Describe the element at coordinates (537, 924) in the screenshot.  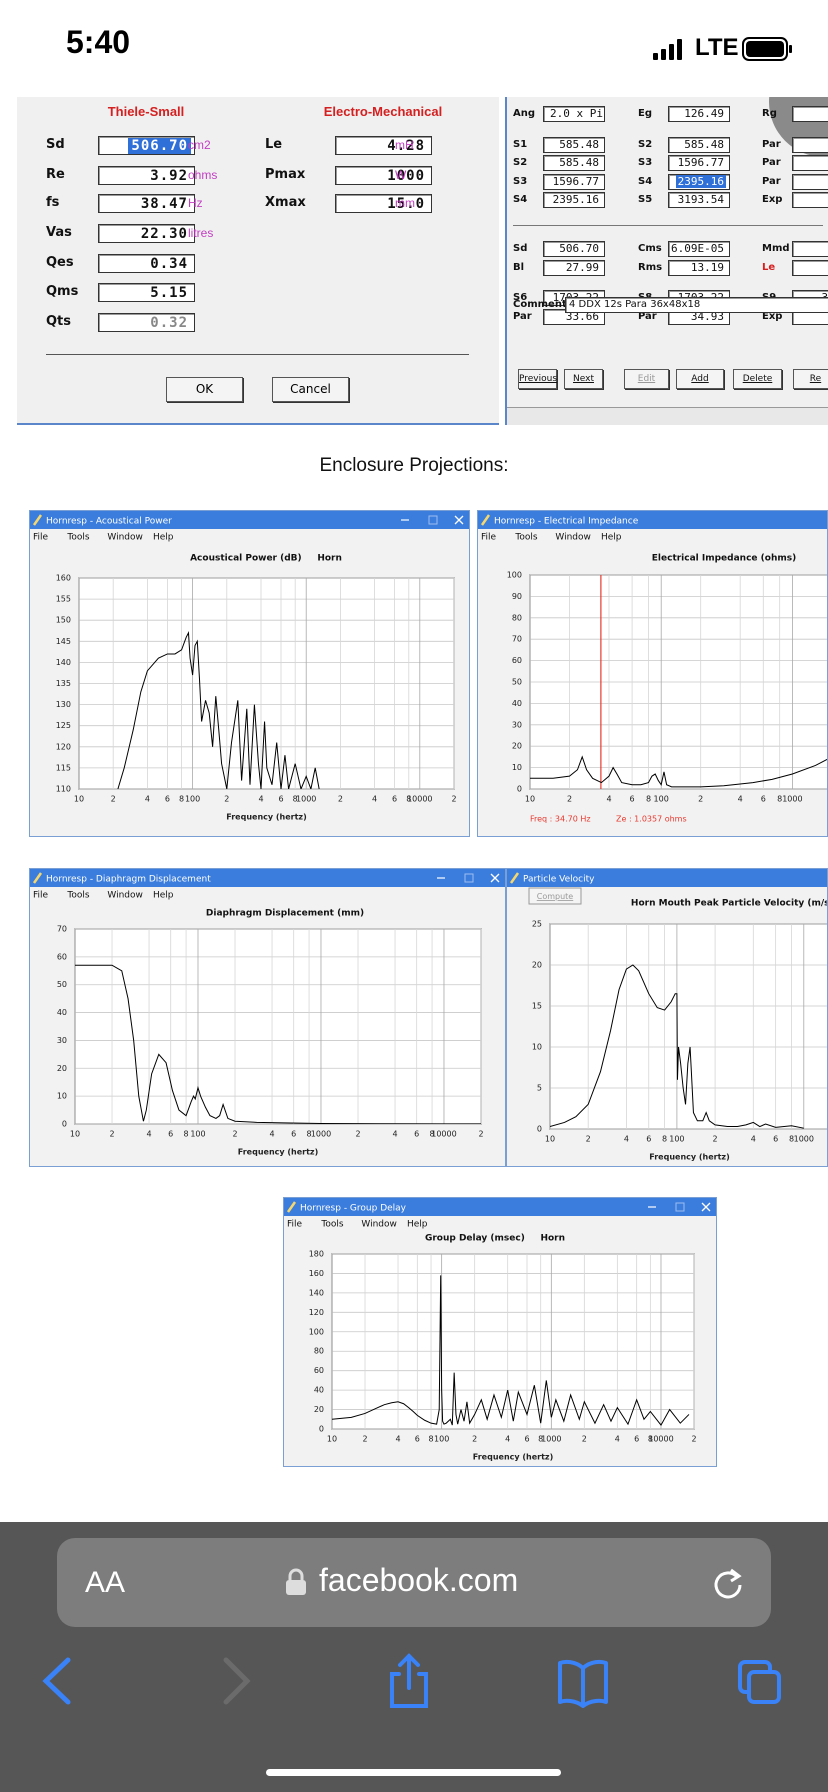
I see `y-tick-label: 25` at that location.